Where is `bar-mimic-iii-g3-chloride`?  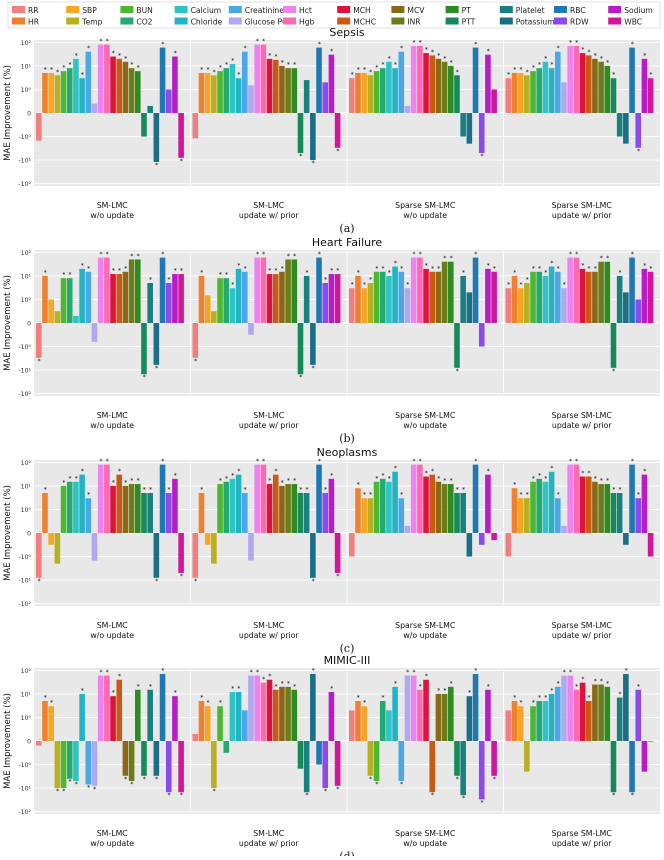 bar-mimic-iii-g3-chloride is located at coordinates (551, 717).